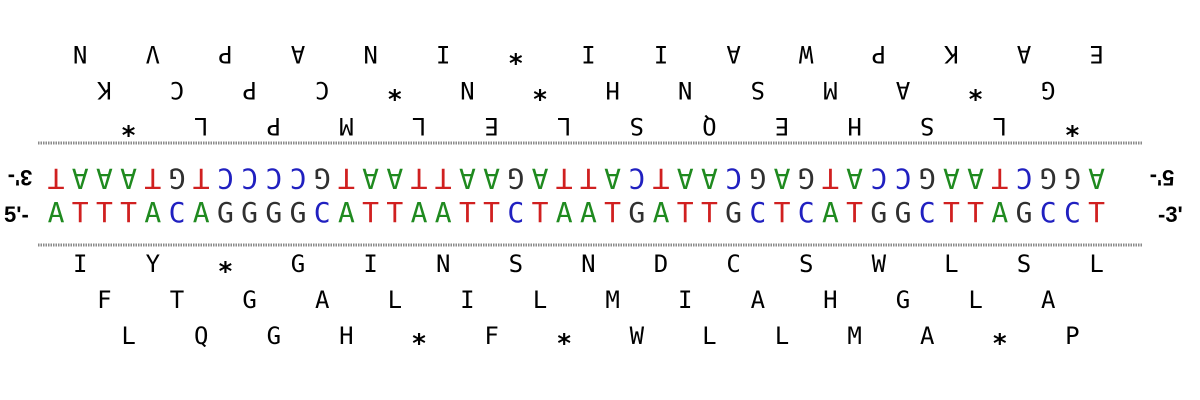 This screenshot has width=1200, height=400. Describe the element at coordinates (1170, 214) in the screenshot. I see `bottom-right-end-label: -3'` at that location.